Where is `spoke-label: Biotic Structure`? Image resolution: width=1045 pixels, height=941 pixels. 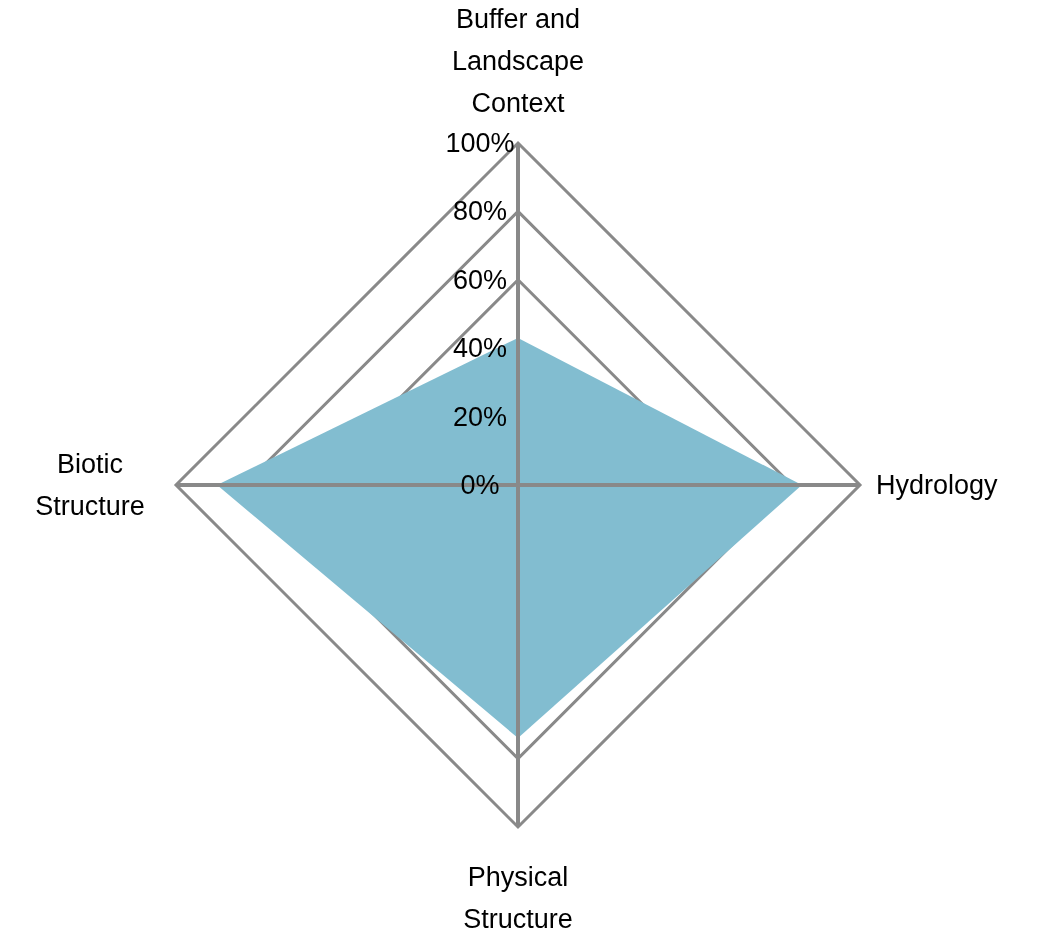
spoke-label: Biotic Structure is located at coordinates (90, 485).